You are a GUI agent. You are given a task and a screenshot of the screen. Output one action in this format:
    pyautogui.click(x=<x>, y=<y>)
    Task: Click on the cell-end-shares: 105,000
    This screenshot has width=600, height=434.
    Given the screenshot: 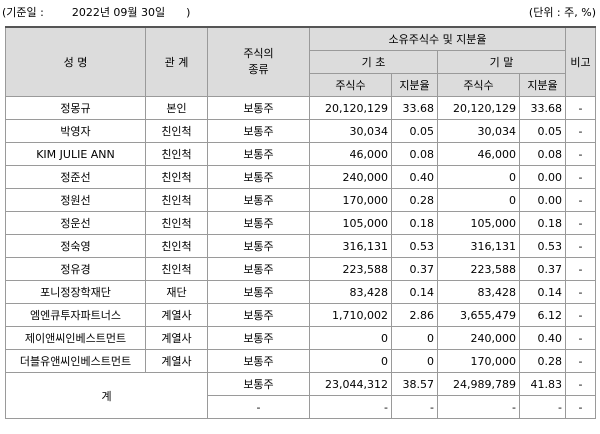 What is the action you would take?
    pyautogui.click(x=478, y=223)
    